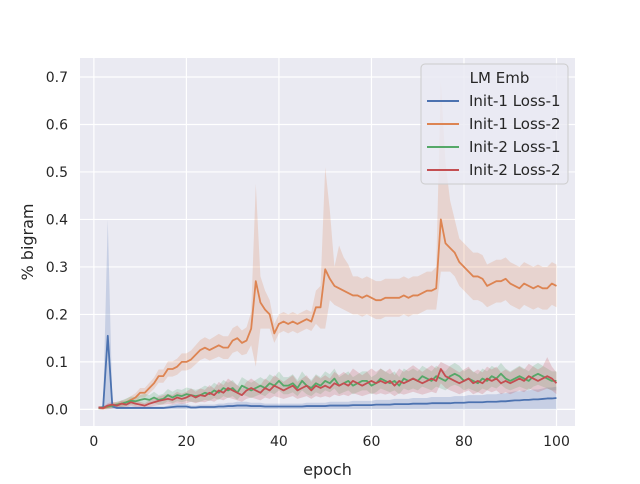 Image resolution: width=640 pixels, height=484 pixels. Describe the element at coordinates (556, 442) in the screenshot. I see `x-tick-label: 100` at that location.